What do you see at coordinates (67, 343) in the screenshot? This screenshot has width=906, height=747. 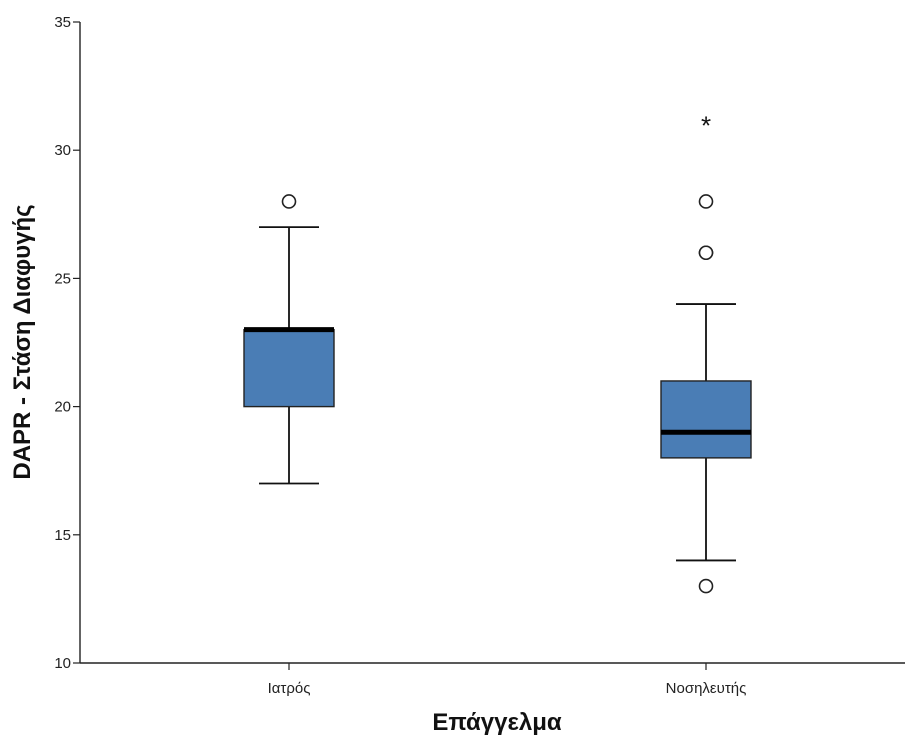 I see `y-ticks: 10 15 20 25 30 35` at bounding box center [67, 343].